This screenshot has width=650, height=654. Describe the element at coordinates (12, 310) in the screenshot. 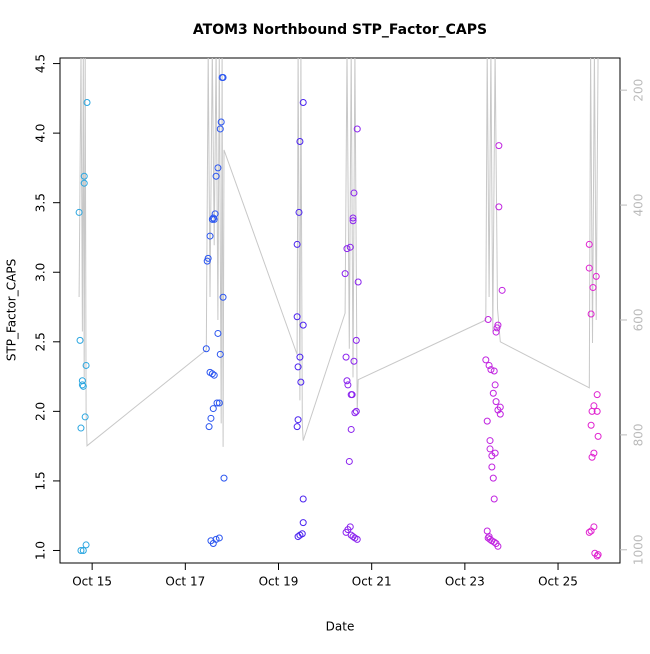

I see `y-axis-label: STP_Factor_CAPS` at that location.